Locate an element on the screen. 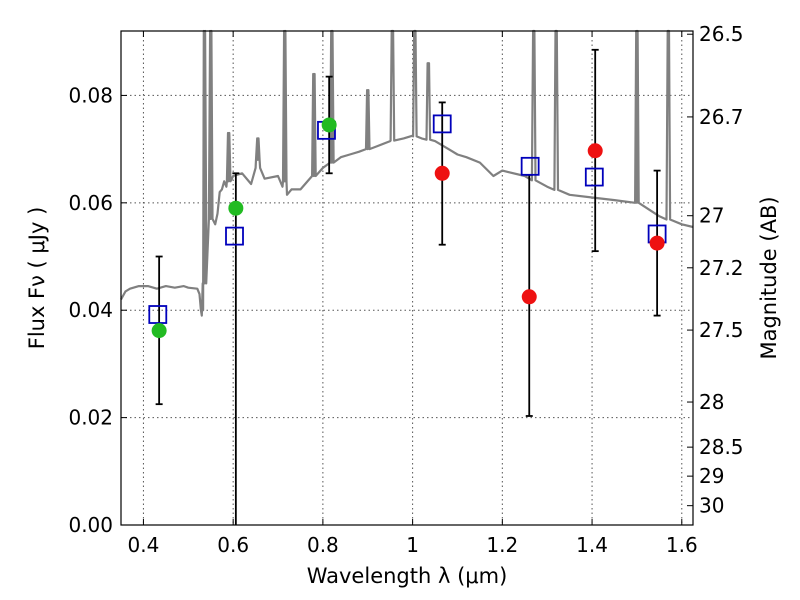  y2-tick-label: 28.5 is located at coordinates (721, 447).